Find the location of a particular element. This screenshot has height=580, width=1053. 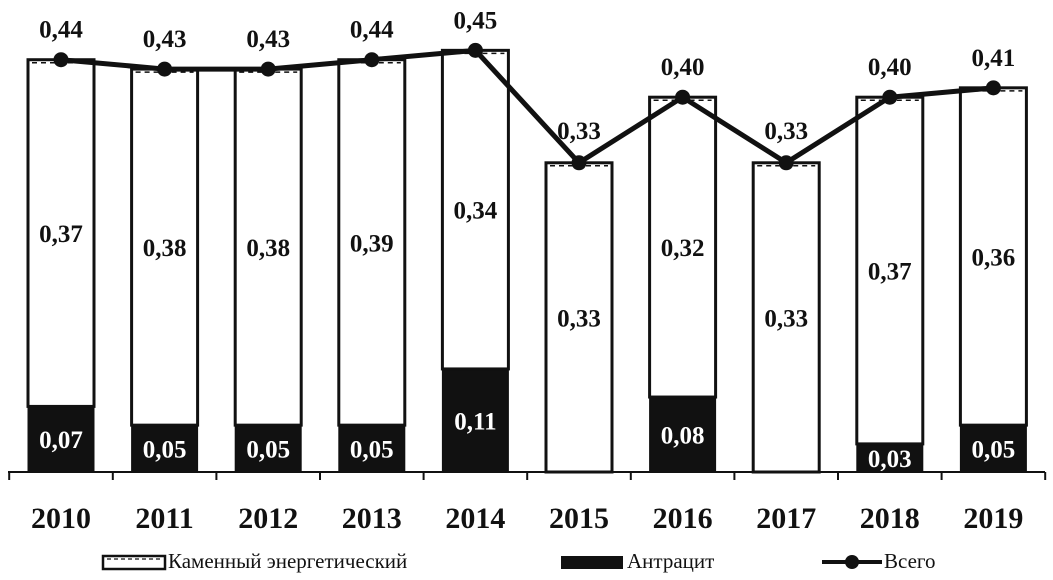

label-anthracite-2012: 0,05 is located at coordinates (268, 450).